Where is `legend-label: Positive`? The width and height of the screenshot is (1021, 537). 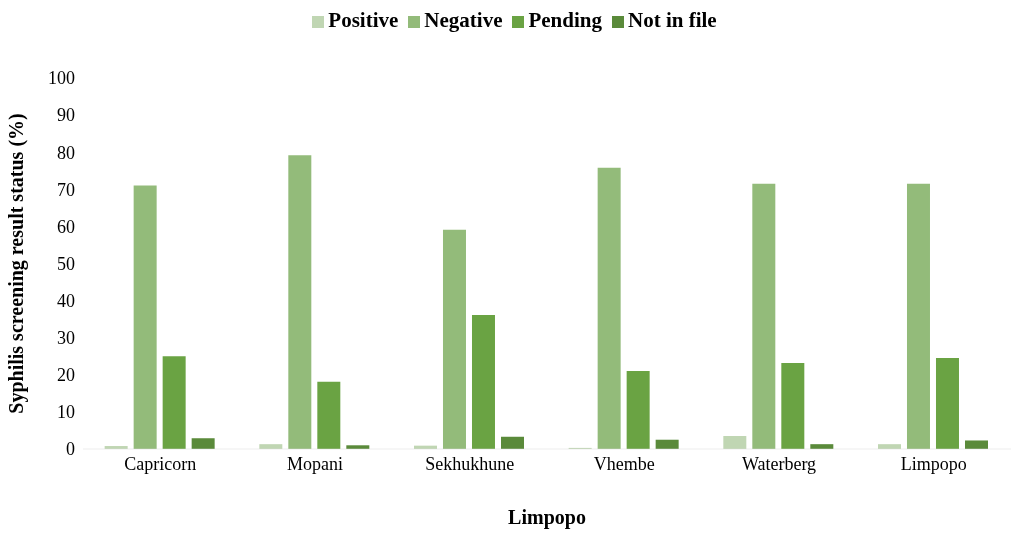 legend-label: Positive is located at coordinates (363, 20).